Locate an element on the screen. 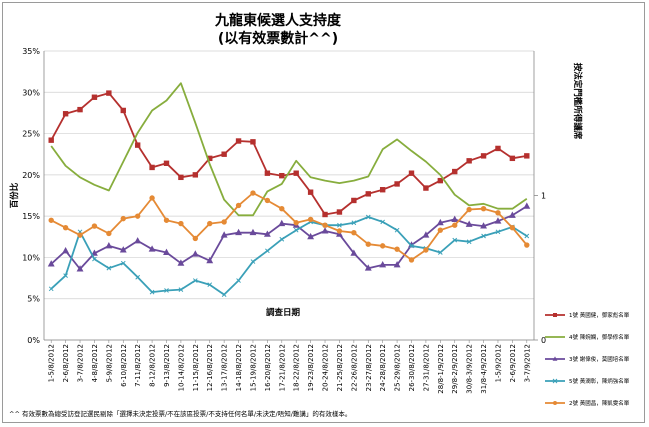  y-tick-label: 25% is located at coordinates (31, 134).